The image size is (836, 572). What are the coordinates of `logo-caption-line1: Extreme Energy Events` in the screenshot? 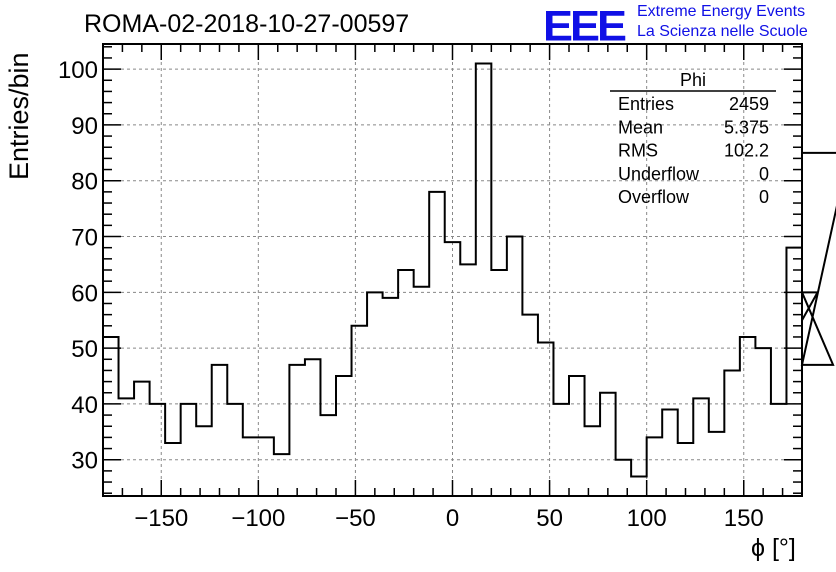 It's located at (721, 11).